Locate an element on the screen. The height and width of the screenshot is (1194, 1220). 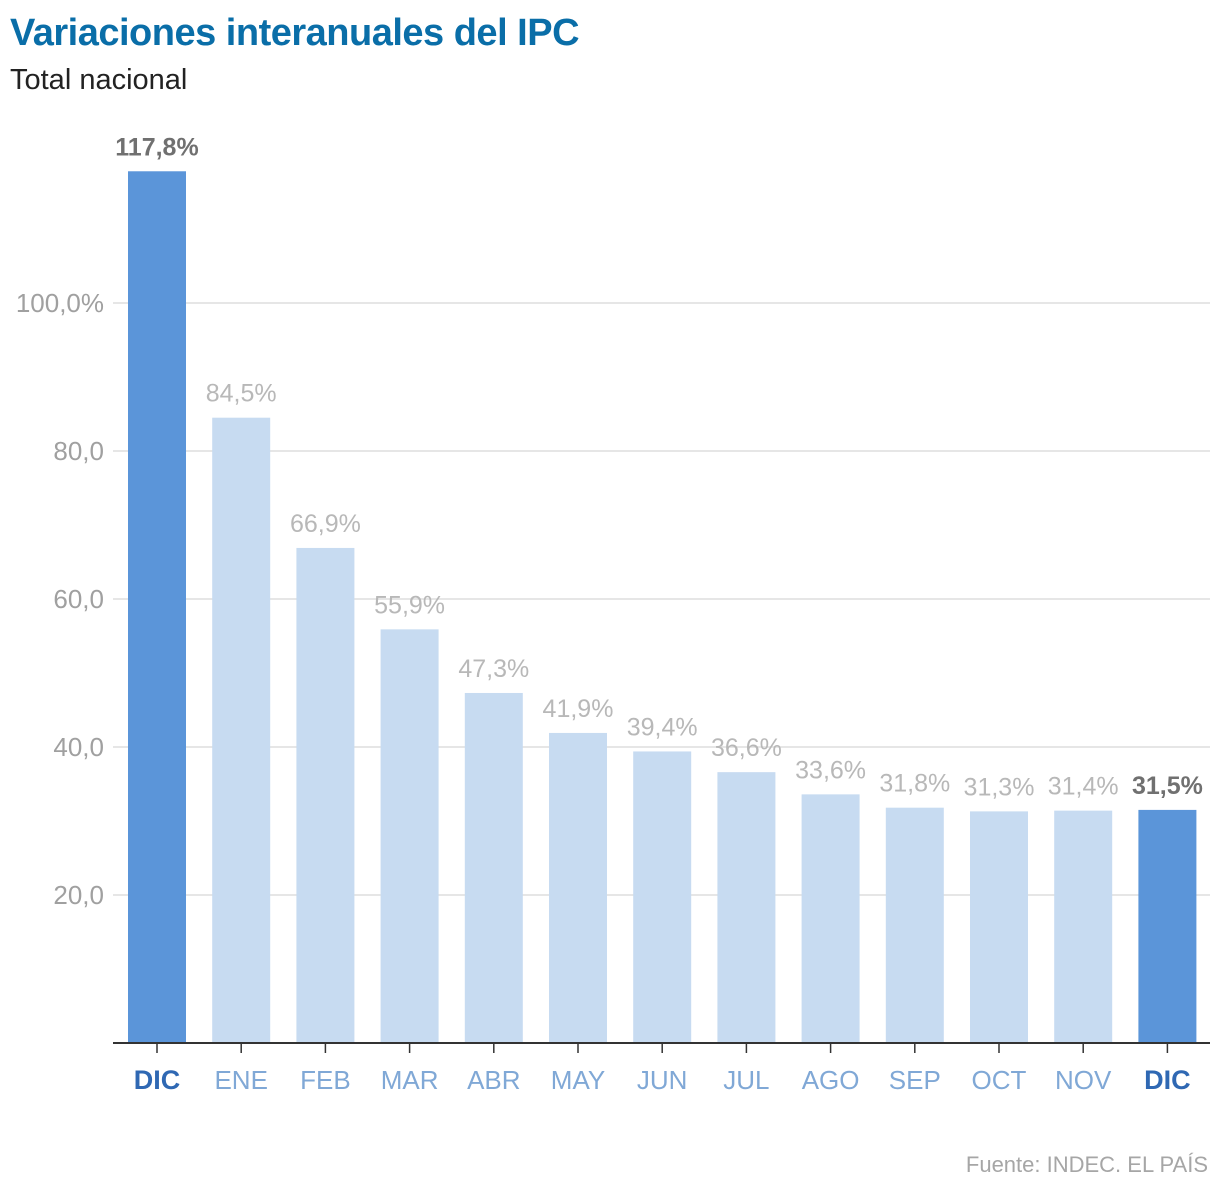
x-tick-label: JUL is located at coordinates (746, 1080).